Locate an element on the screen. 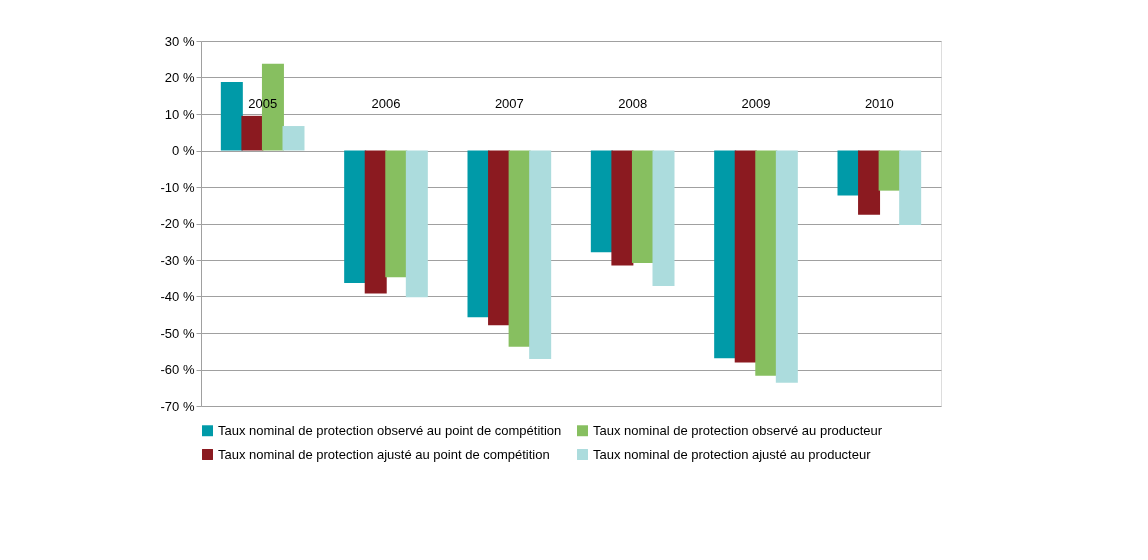 This screenshot has width=1148, height=560. x-tick-label: 2007 is located at coordinates (509, 104).